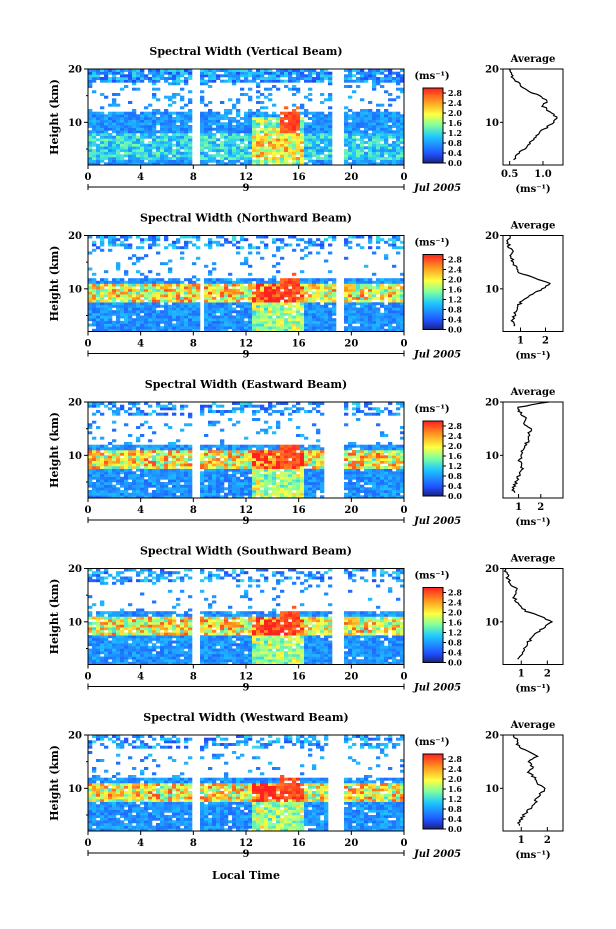 The image size is (616, 929). What do you see at coordinates (140, 177) in the screenshot?
I see `x-tick-label: 4` at bounding box center [140, 177].